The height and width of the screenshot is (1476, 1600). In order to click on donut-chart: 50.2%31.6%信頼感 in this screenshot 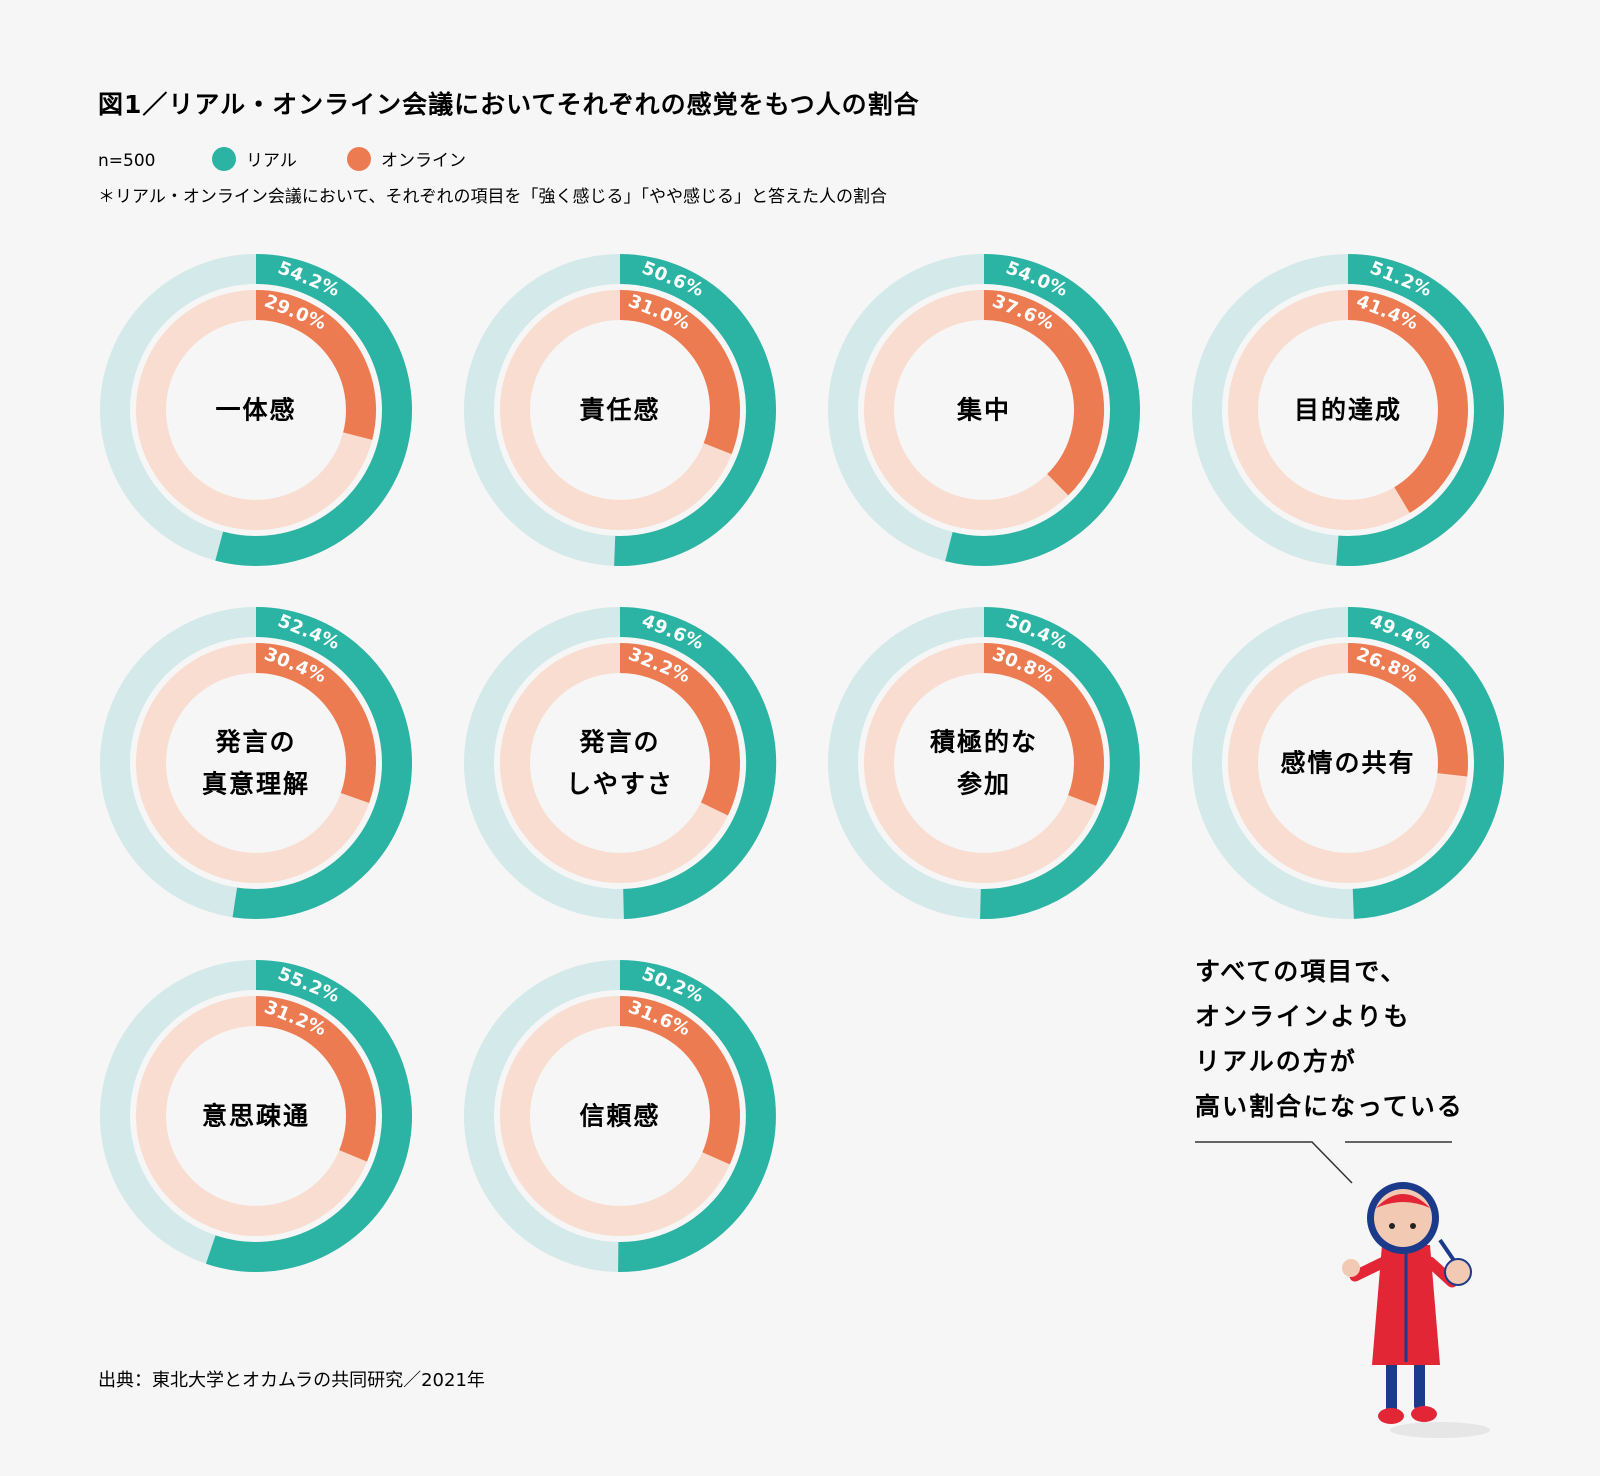, I will do `click(620, 1116)`.